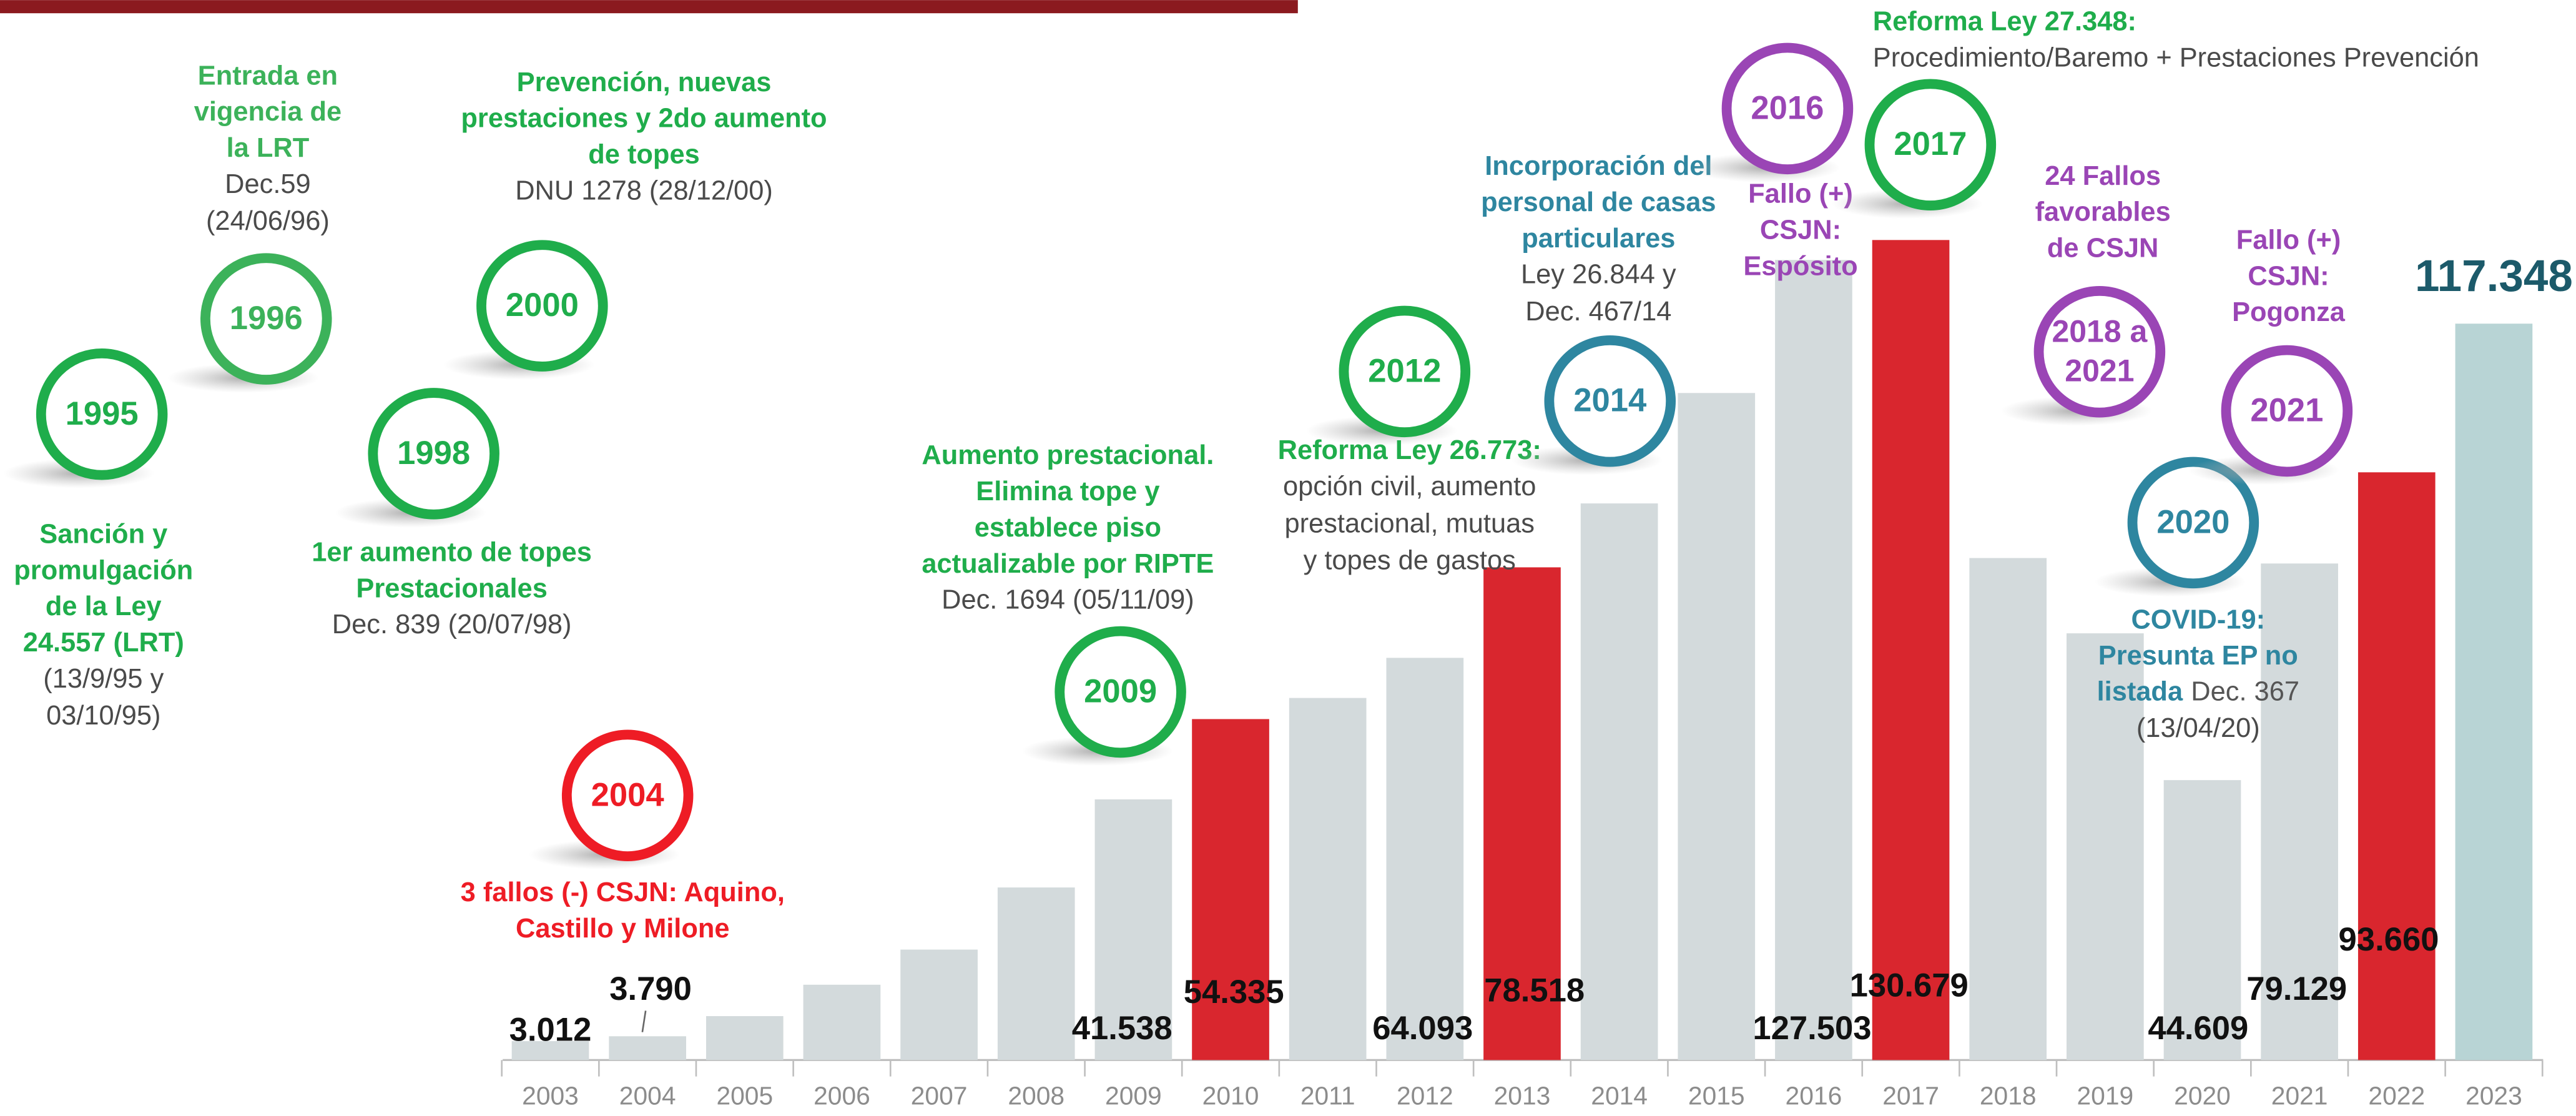  What do you see at coordinates (103, 643) in the screenshot?
I see `annotation-title: 24.557 (LRT)` at bounding box center [103, 643].